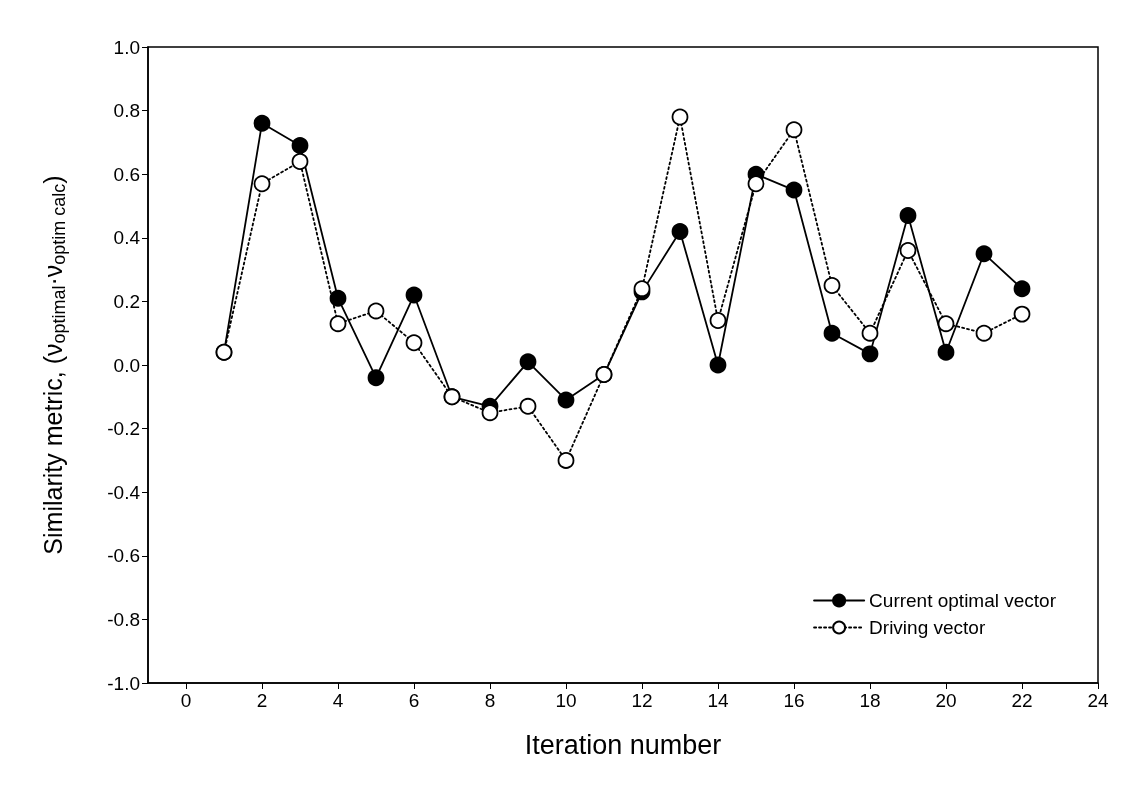 This screenshot has height=792, width=1121. What do you see at coordinates (927, 627) in the screenshot?
I see `legend-label: Driving vector` at bounding box center [927, 627].